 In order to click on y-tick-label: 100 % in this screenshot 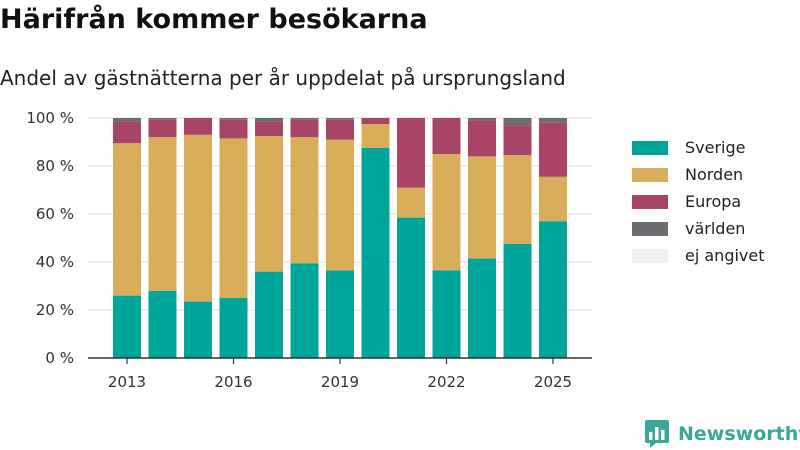, I will do `click(50, 118)`.